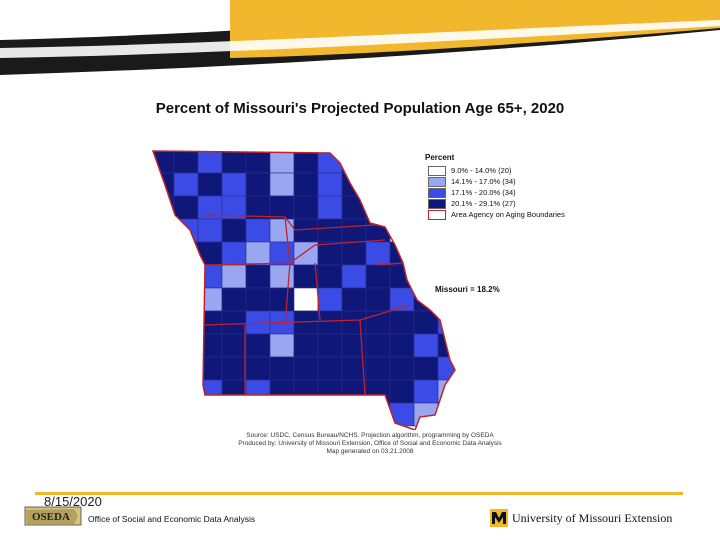 The height and width of the screenshot is (540, 720). I want to click on source-line: Map generated on 03.21.2008, so click(370, 451).